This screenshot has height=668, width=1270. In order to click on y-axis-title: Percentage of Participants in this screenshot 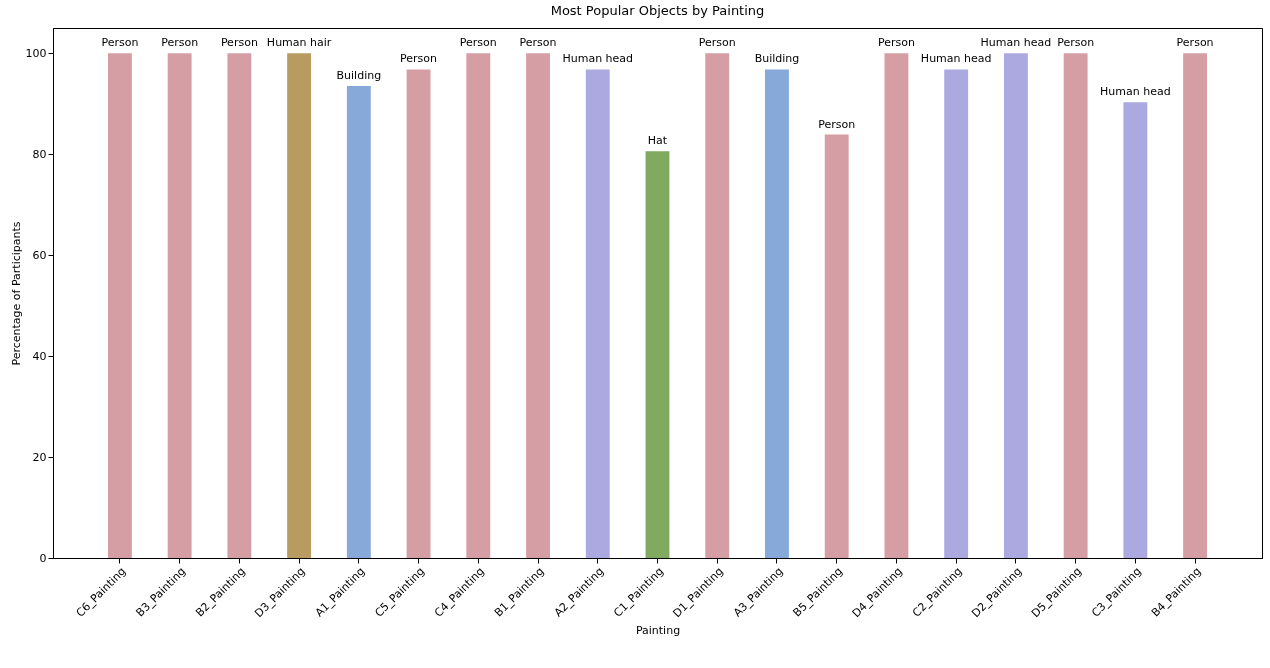, I will do `click(16, 293)`.